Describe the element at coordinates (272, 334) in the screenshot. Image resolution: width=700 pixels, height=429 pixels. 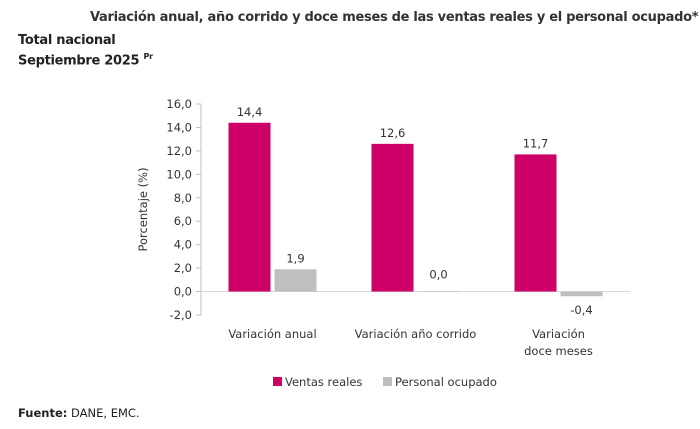
I see `x-category-label: Variación anual` at that location.